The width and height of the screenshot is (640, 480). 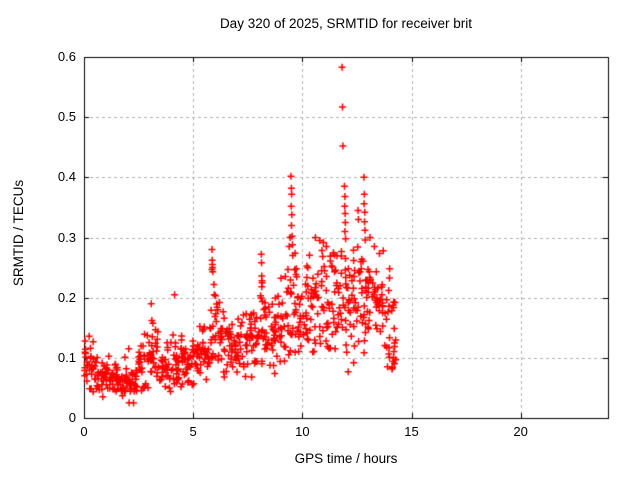 What do you see at coordinates (66, 297) in the screenshot?
I see `y-tick-label: 0.2` at bounding box center [66, 297].